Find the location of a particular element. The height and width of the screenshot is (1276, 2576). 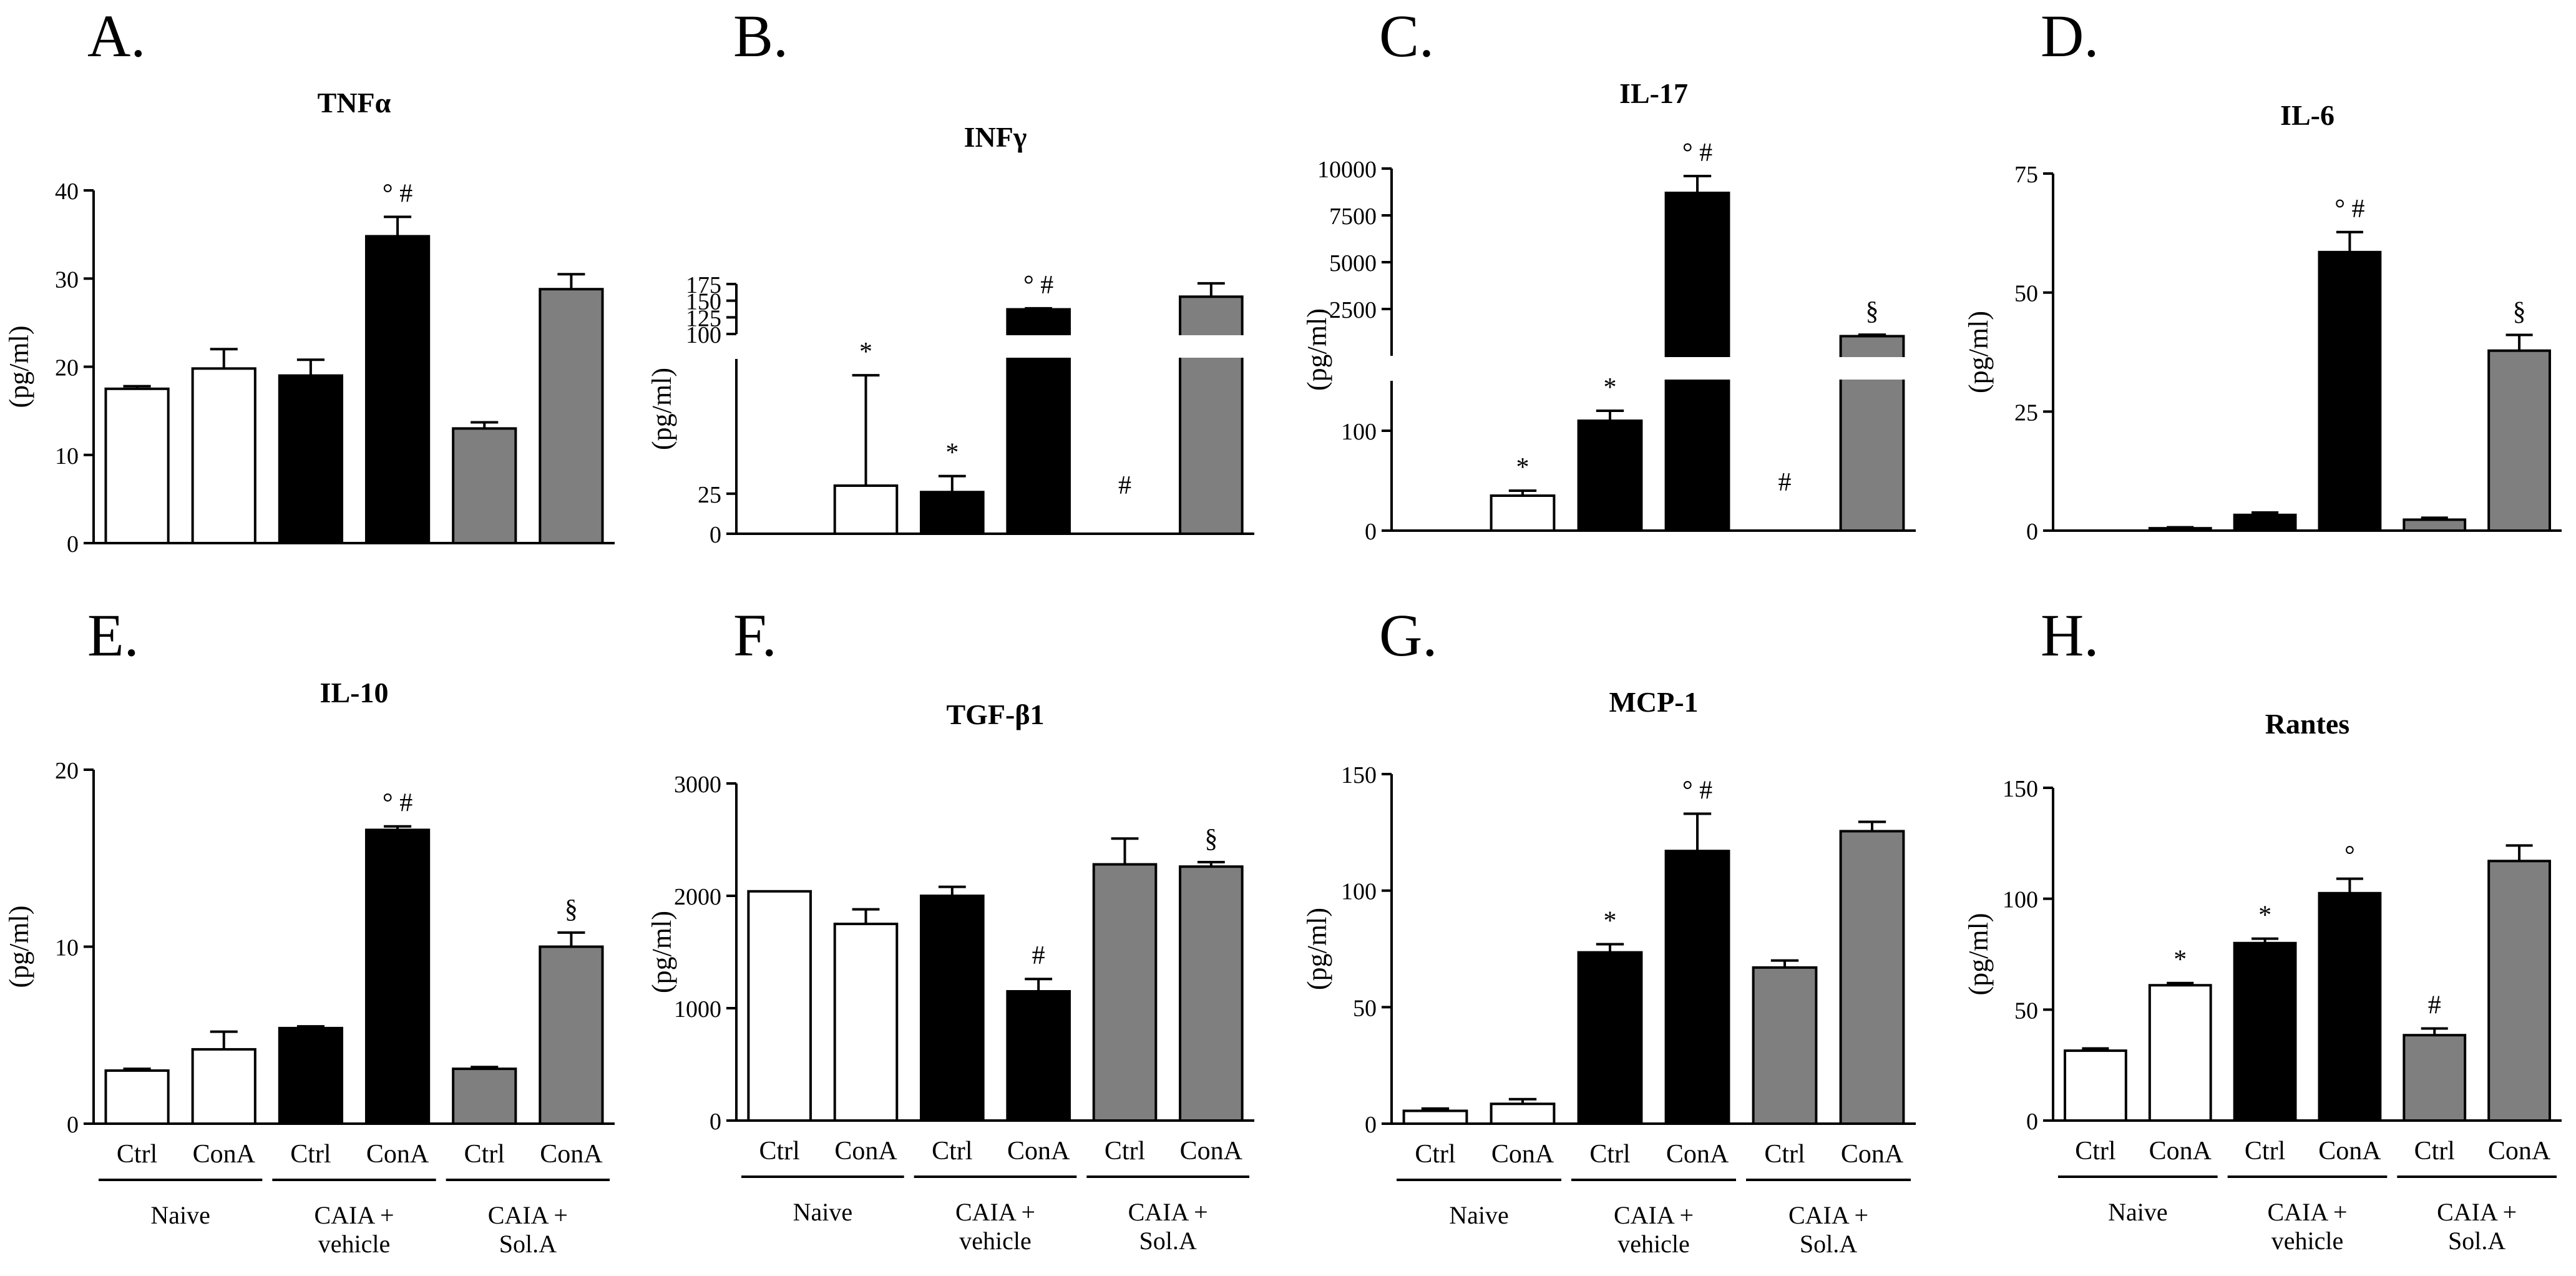

panel-title: IL-6 is located at coordinates (2307, 115).